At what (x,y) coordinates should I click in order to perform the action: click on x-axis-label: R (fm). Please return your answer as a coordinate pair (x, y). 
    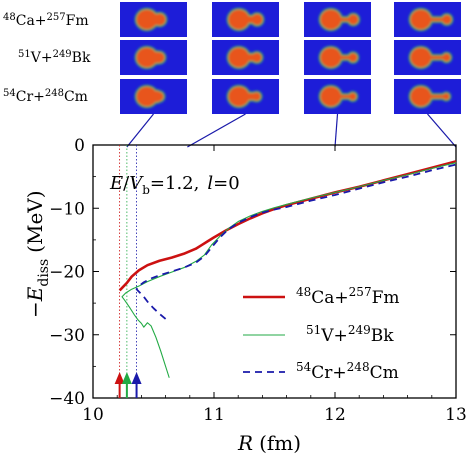
    Looking at the image, I should click on (269, 443).